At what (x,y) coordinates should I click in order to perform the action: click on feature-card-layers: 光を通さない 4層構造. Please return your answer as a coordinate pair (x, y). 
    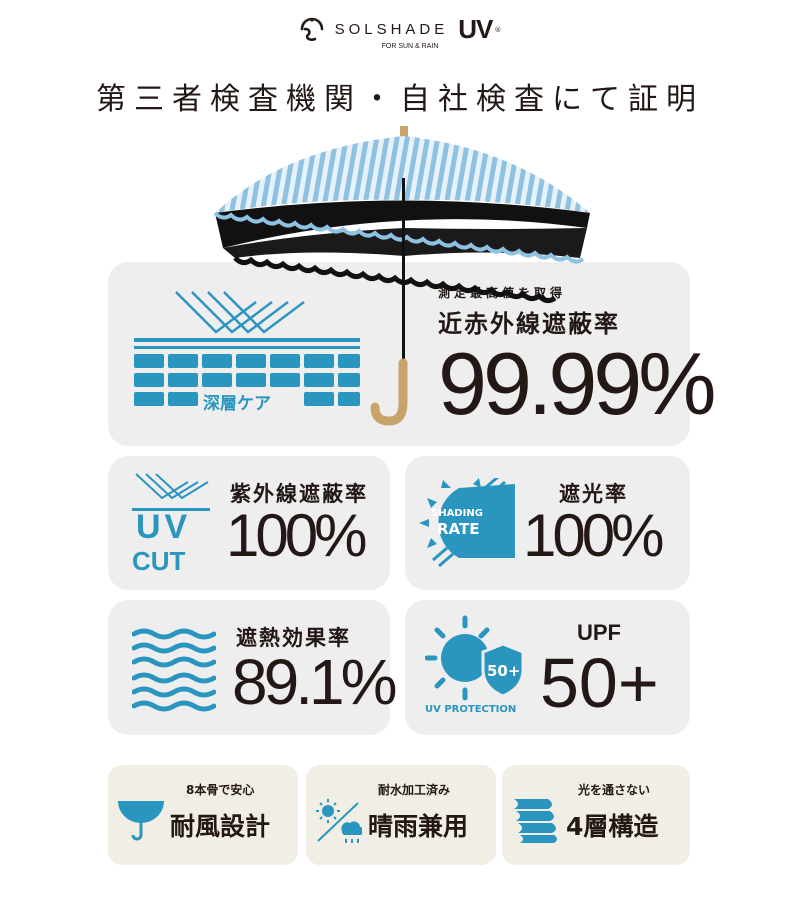
    Looking at the image, I should click on (596, 815).